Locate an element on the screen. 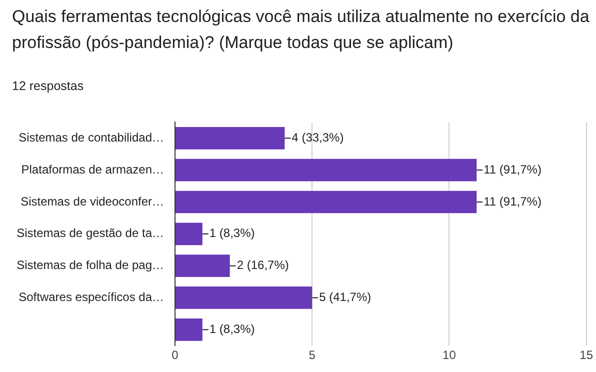 Image resolution: width=596 pixels, height=372 pixels. x-tick-label: 10 is located at coordinates (449, 355).